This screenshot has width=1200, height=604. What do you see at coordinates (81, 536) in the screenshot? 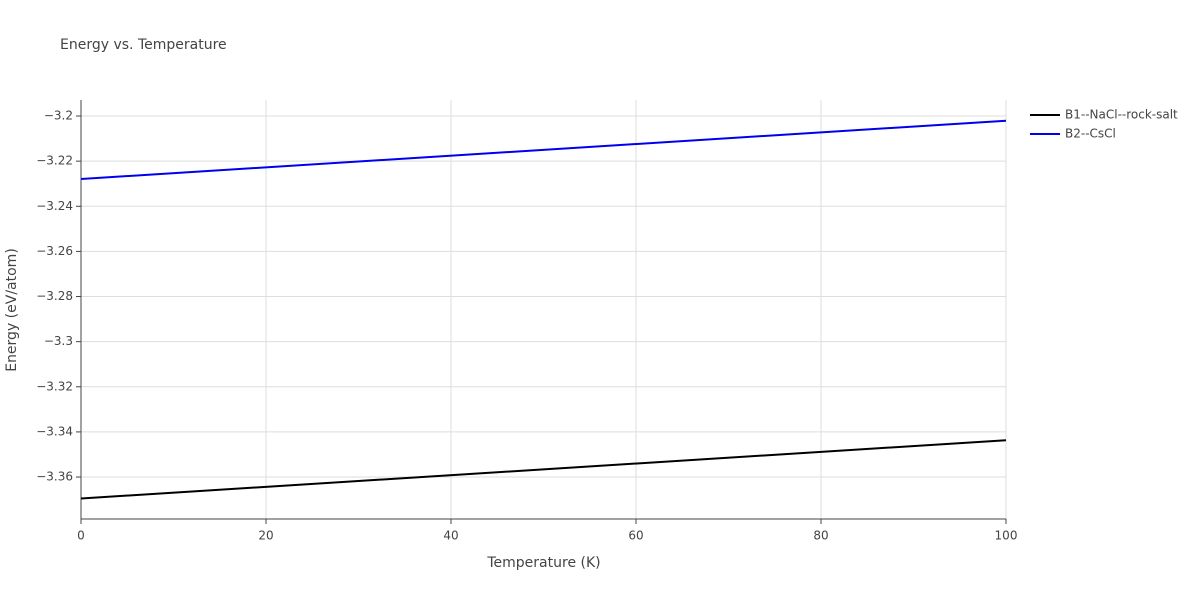
I see `x-tick-label: 0` at bounding box center [81, 536].